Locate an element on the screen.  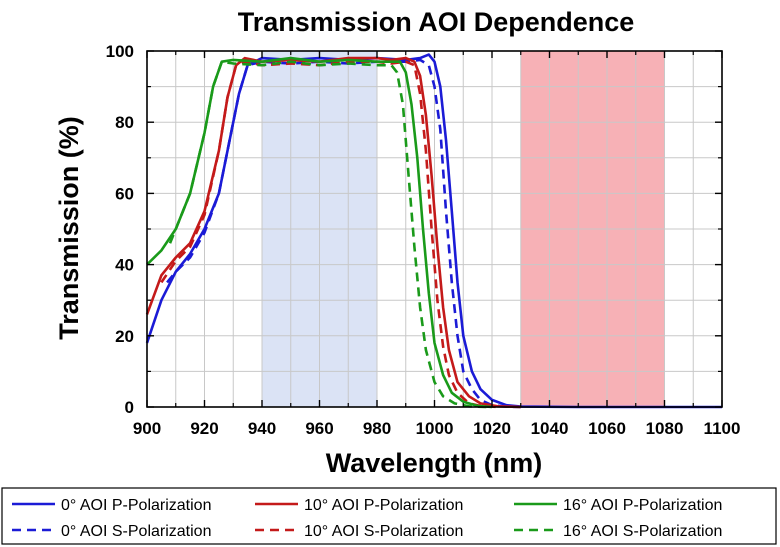
y-tick-label: 100 is located at coordinates (120, 51).